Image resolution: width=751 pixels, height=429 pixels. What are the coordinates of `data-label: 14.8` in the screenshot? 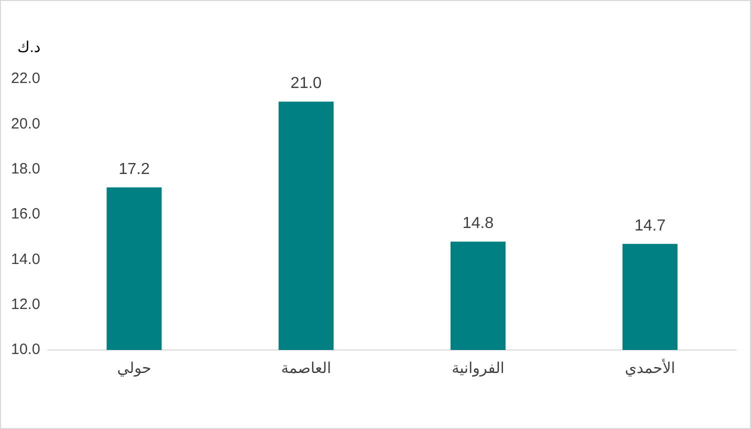 It's located at (478, 223).